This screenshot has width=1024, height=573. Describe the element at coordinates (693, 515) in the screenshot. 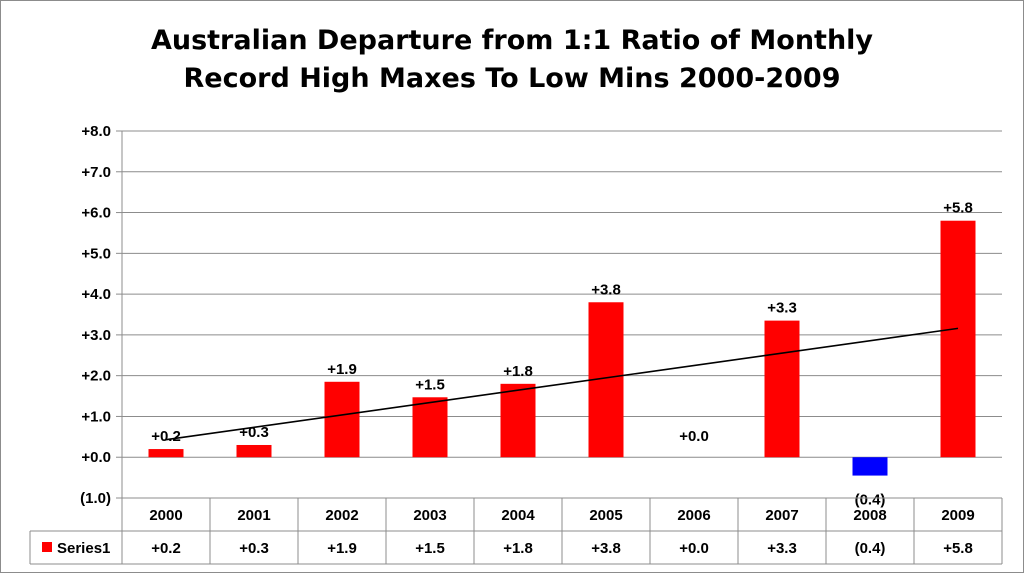

I see `x-category-label: 2006` at that location.